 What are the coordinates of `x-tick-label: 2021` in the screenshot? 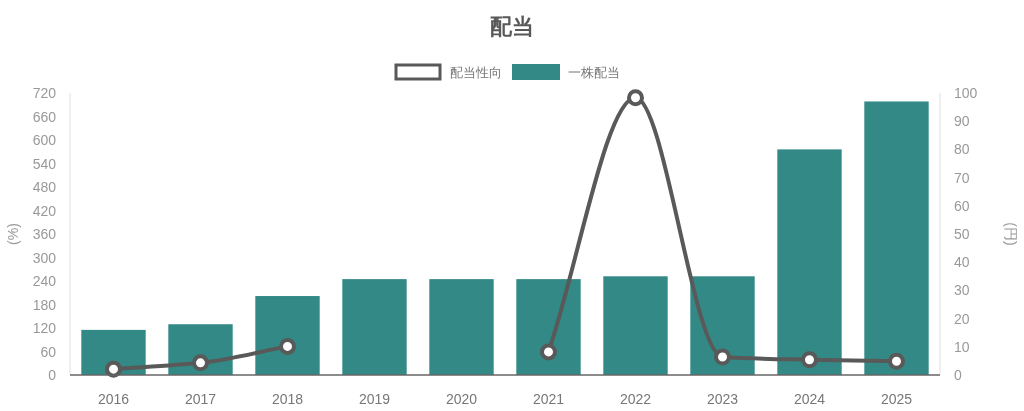 It's located at (548, 399).